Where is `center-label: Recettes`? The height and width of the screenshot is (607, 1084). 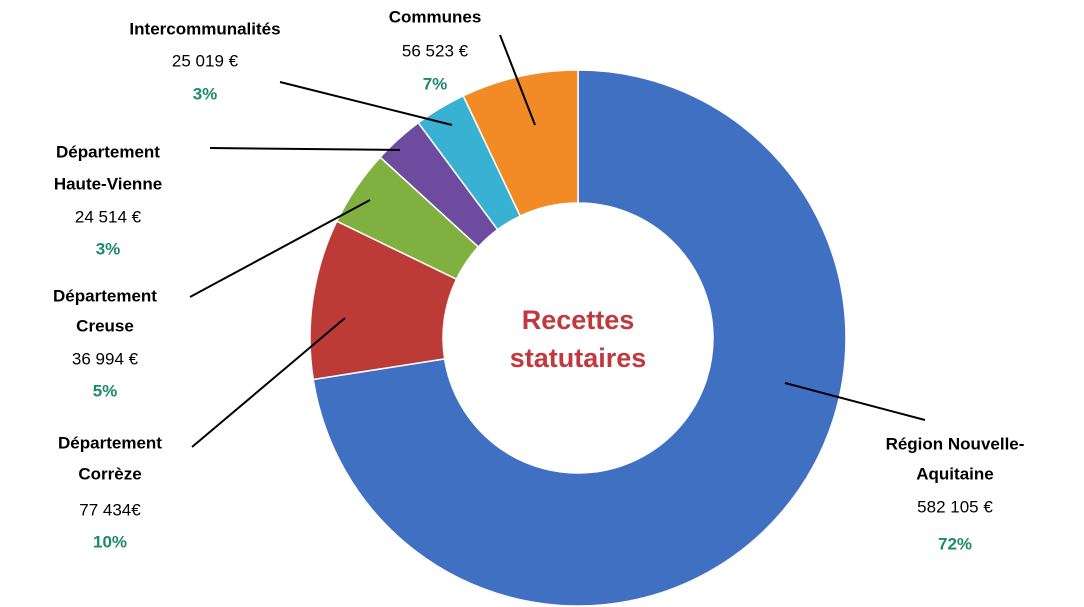 center-label: Recettes is located at coordinates (578, 320).